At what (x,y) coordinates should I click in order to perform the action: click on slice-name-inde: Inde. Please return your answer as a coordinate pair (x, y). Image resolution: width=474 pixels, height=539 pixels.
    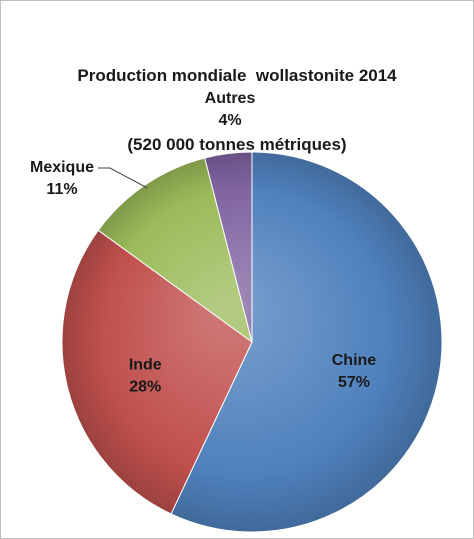
    Looking at the image, I should click on (145, 364).